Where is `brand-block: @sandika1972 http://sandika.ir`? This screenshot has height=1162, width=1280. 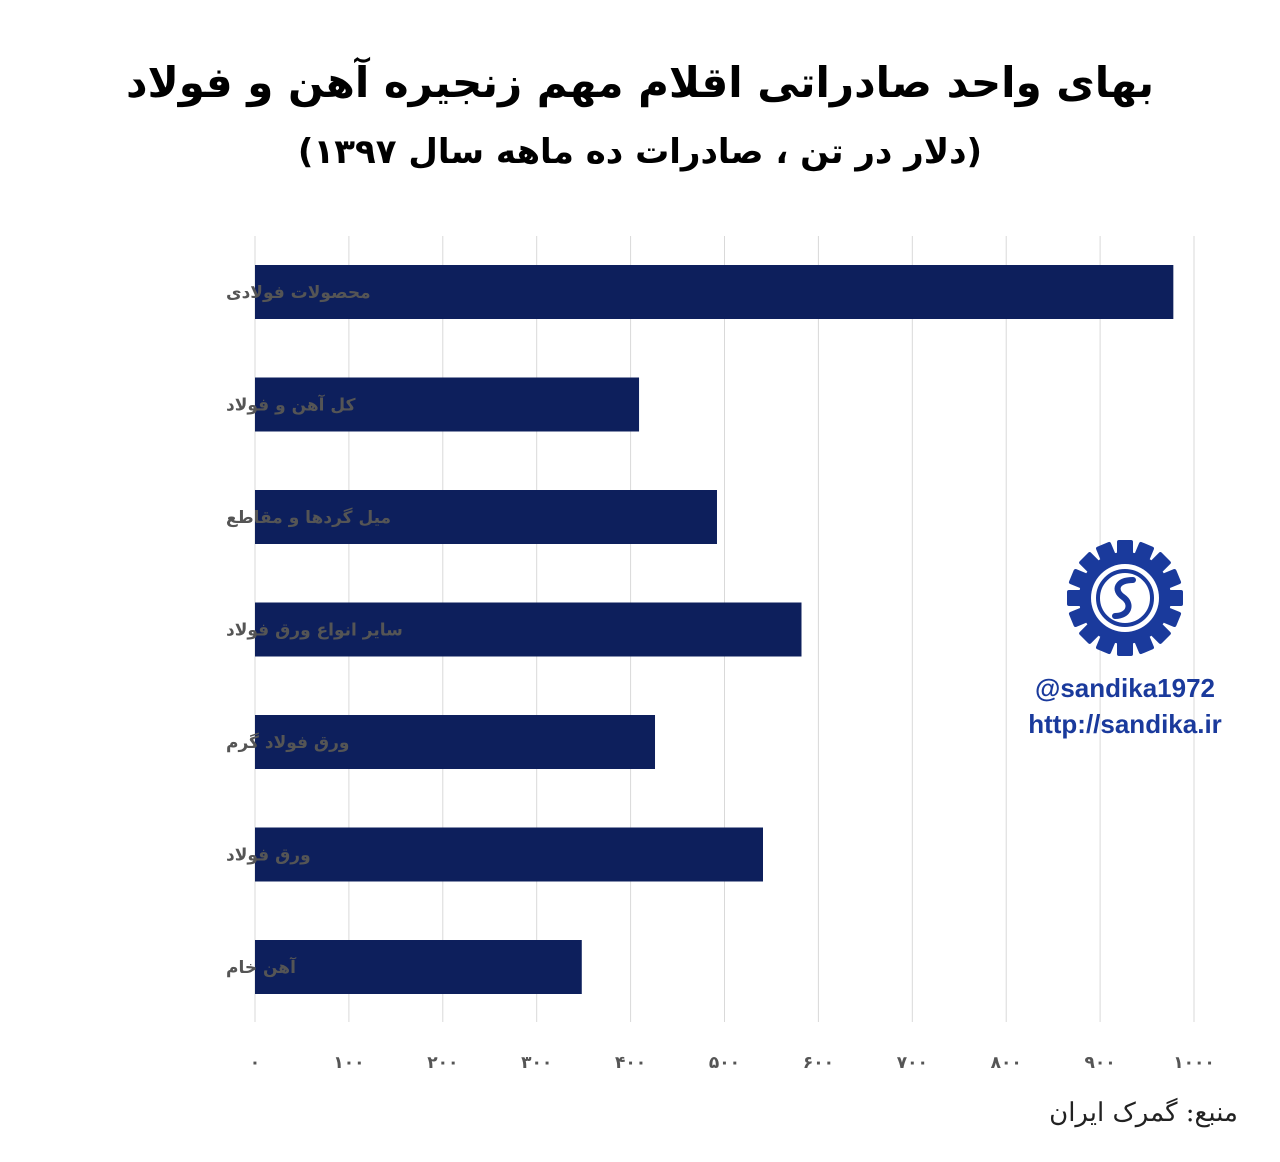
brand-block: @sandika1972 http://sandika.ir is located at coordinates (1125, 641).